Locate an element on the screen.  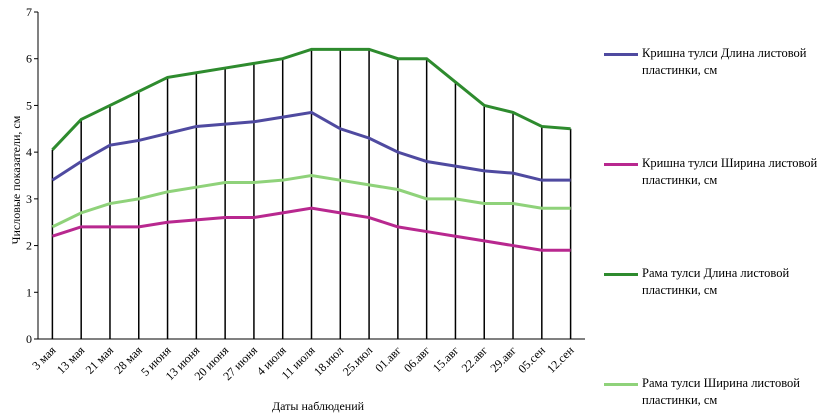
x-tick-label: 25.июл is located at coordinates (357, 360).